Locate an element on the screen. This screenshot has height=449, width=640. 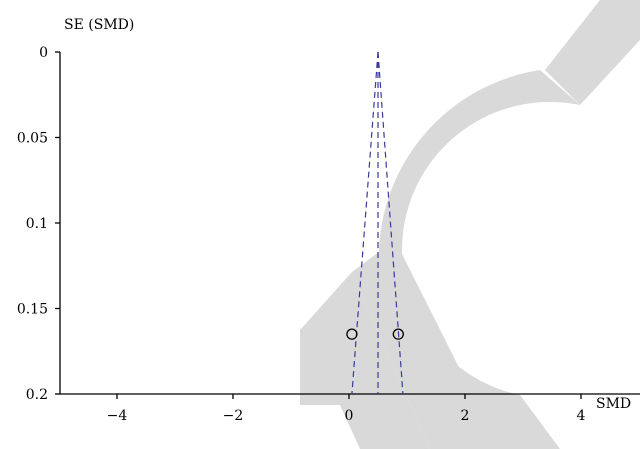
y-tick-label: 0.2 is located at coordinates (37, 395).